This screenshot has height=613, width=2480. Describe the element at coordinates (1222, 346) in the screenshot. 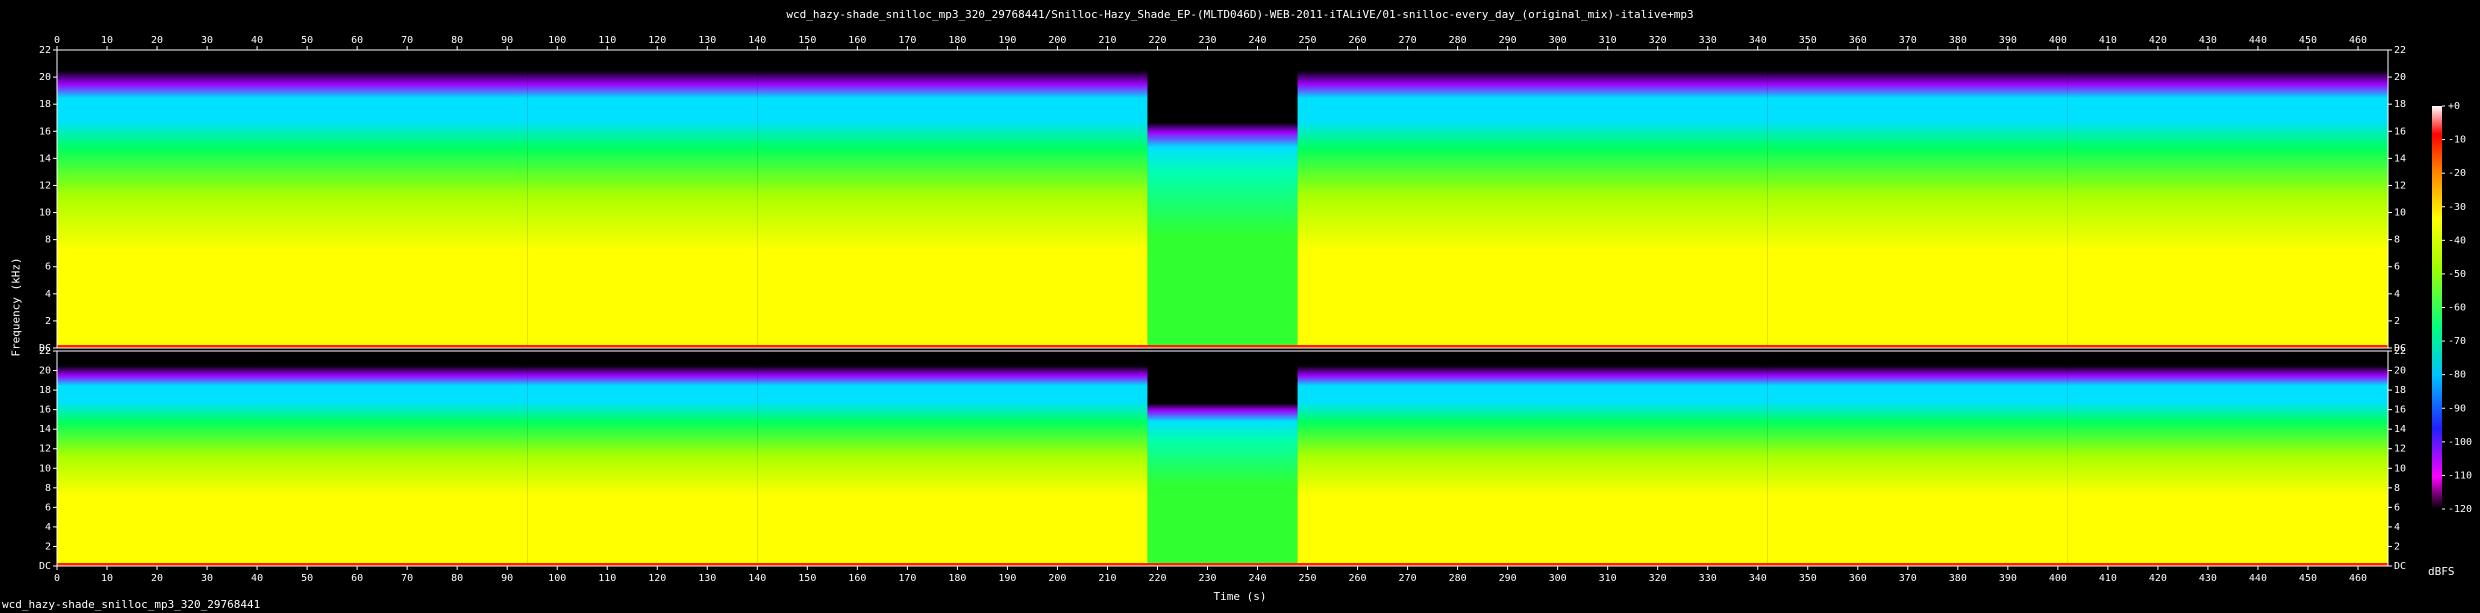

I see `channel-1-dc-band` at that location.